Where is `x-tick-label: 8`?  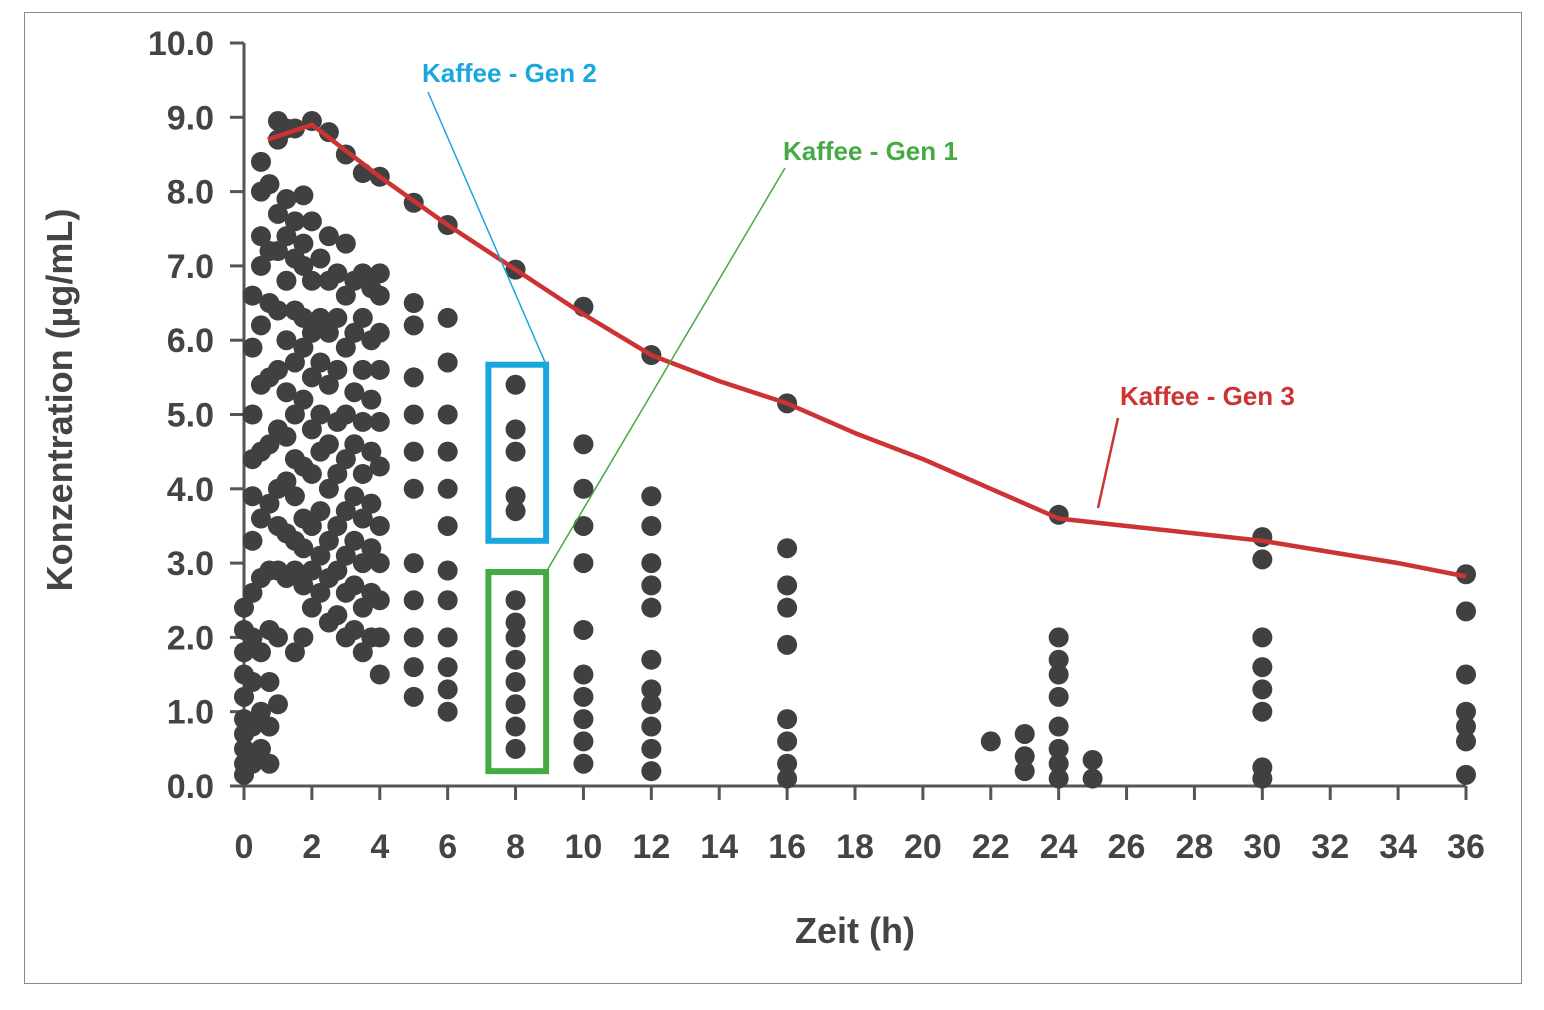 x-tick-label: 8 is located at coordinates (515, 847).